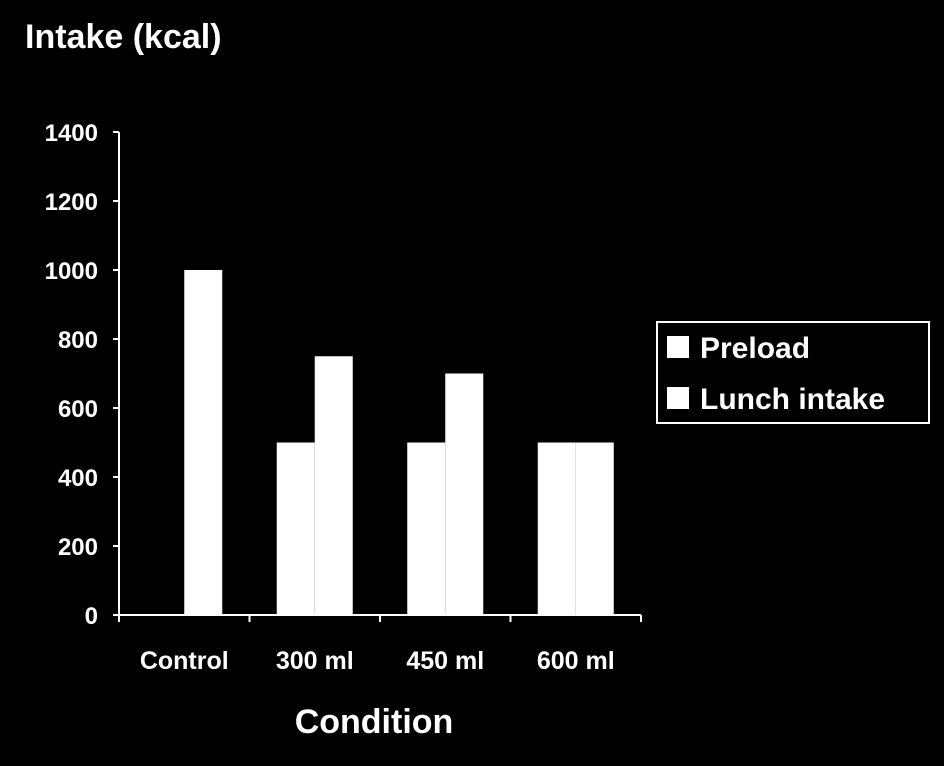 This screenshot has height=766, width=944. I want to click on legend-label-lunch-intake: Lunch intake, so click(792, 399).